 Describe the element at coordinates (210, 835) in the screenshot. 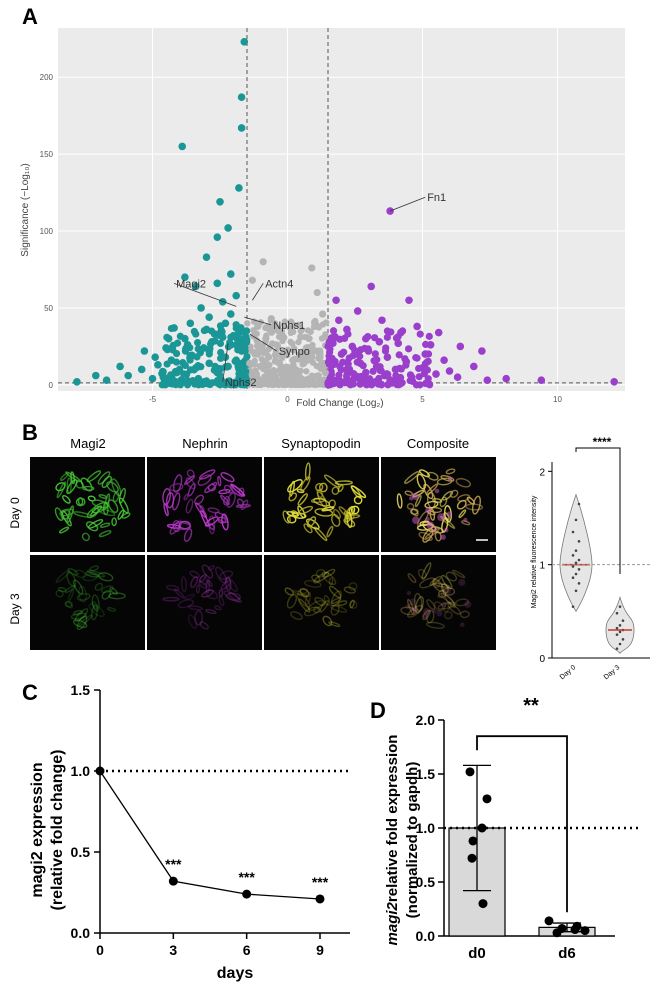

I see `line-series` at that location.